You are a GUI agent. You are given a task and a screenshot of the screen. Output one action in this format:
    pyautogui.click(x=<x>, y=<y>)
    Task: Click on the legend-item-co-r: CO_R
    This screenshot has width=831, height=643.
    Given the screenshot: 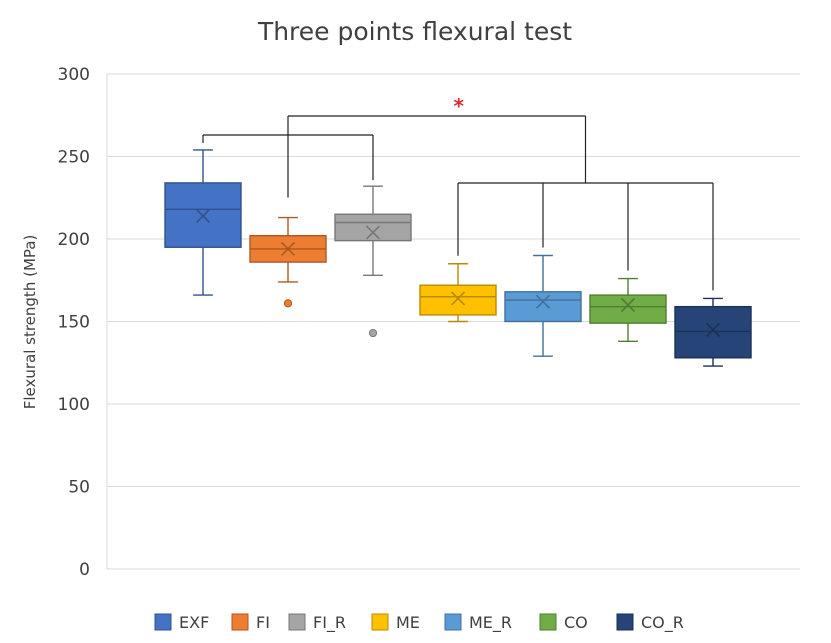 What is the action you would take?
    pyautogui.click(x=650, y=623)
    